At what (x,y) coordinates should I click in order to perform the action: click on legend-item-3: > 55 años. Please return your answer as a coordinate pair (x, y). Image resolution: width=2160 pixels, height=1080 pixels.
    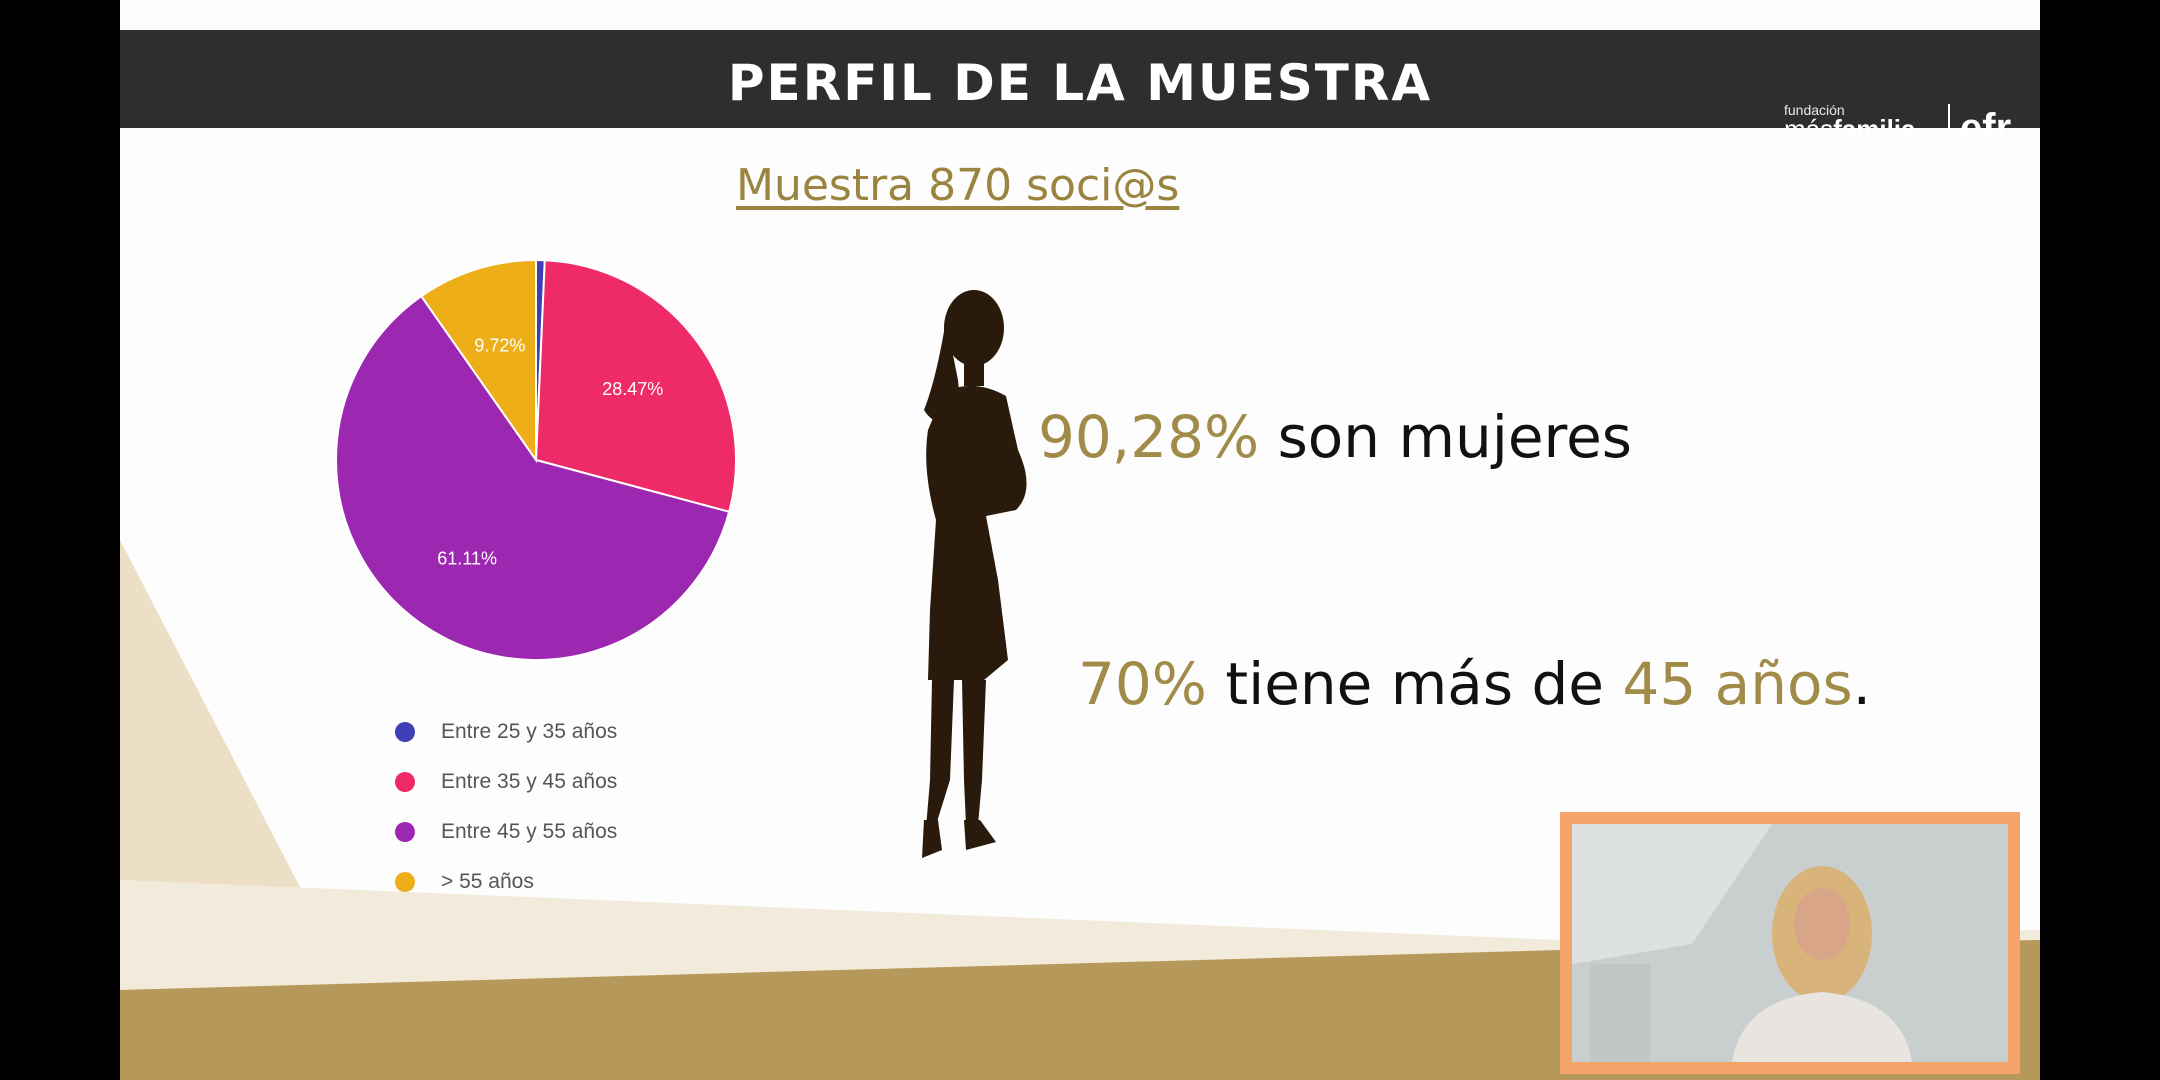
    Looking at the image, I should click on (464, 882).